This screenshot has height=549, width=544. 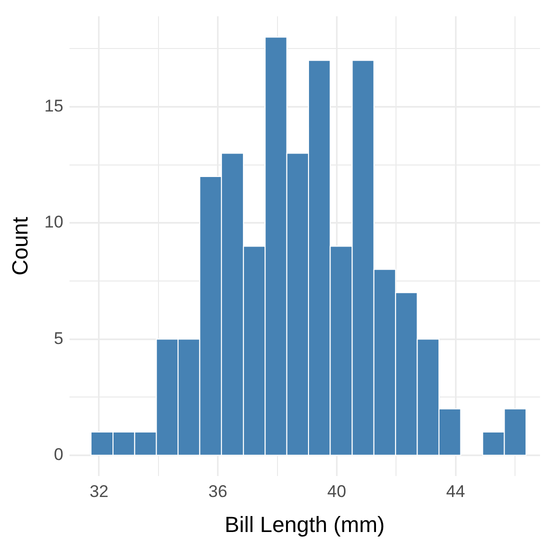 I want to click on y-tick-label: 15, so click(x=54, y=106).